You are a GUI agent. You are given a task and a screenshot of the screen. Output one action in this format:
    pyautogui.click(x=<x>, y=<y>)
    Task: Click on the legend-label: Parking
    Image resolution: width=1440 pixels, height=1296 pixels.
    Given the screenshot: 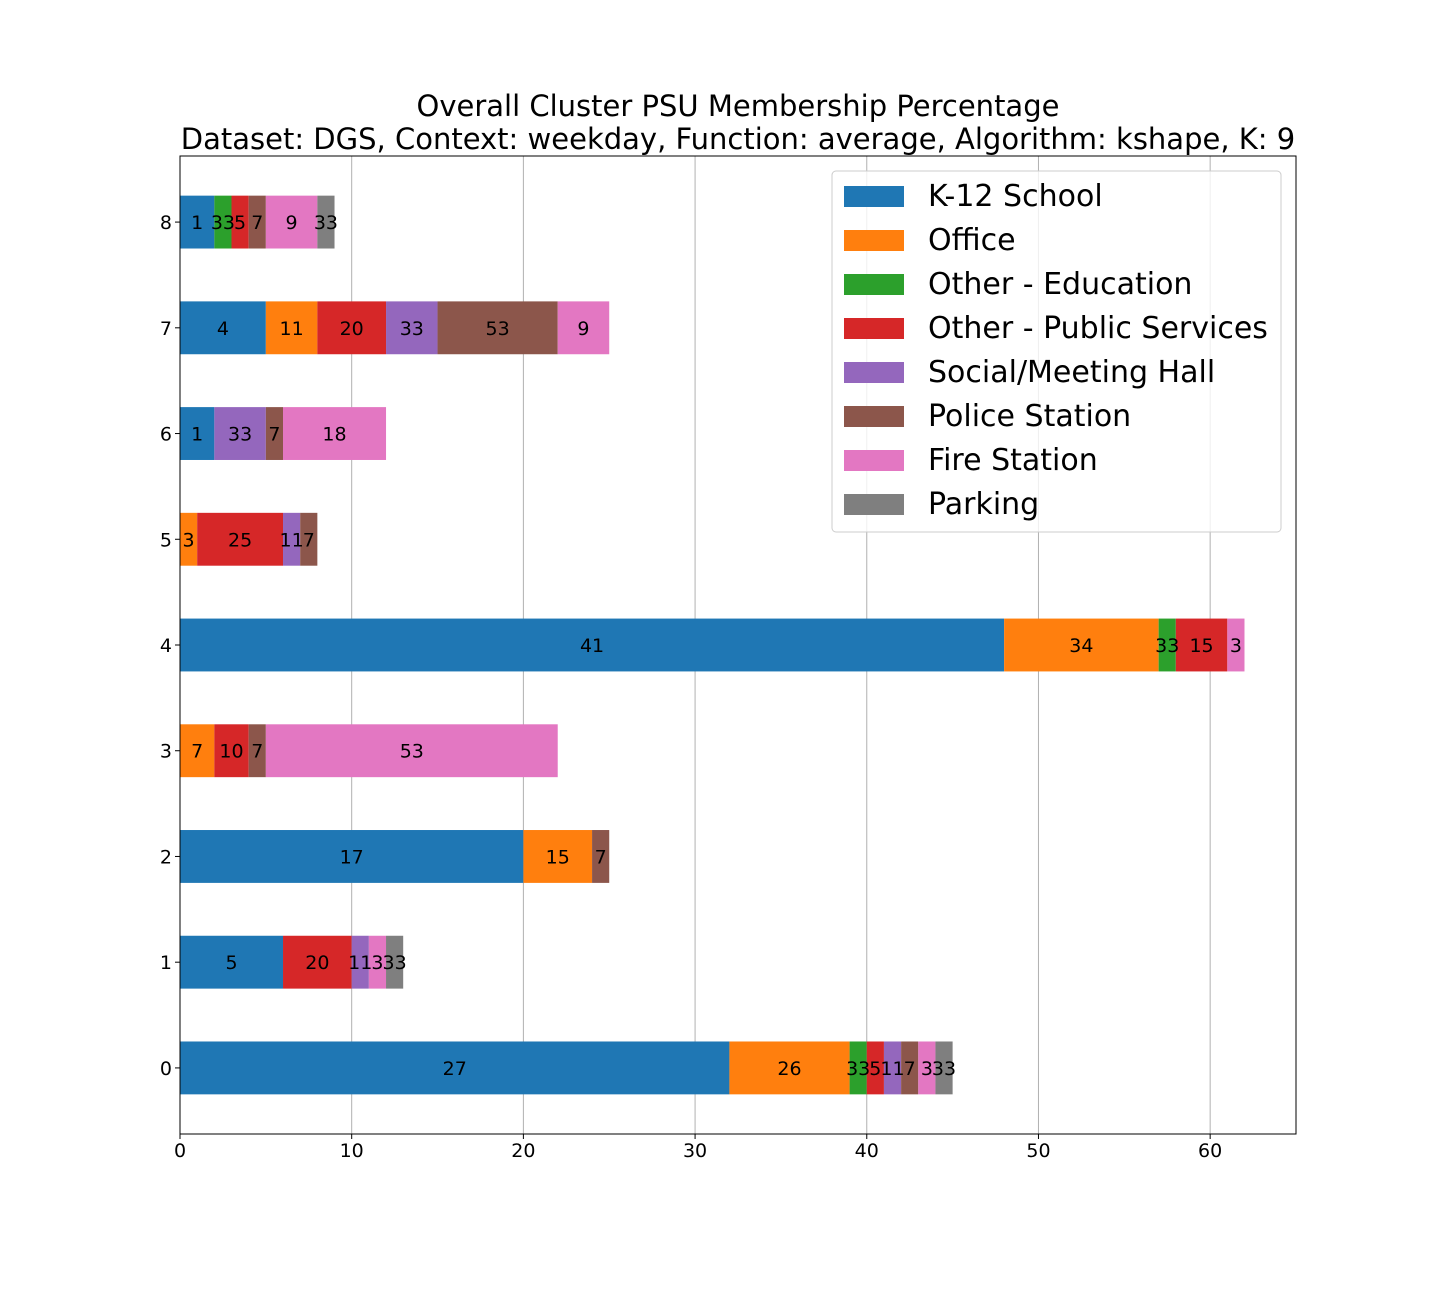 What is the action you would take?
    pyautogui.click(x=983, y=504)
    